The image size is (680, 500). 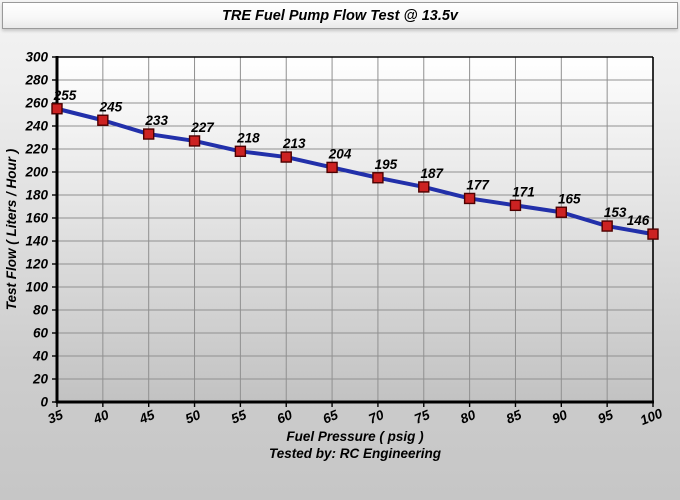 I want to click on x-tick-label: 60, so click(x=285, y=417).